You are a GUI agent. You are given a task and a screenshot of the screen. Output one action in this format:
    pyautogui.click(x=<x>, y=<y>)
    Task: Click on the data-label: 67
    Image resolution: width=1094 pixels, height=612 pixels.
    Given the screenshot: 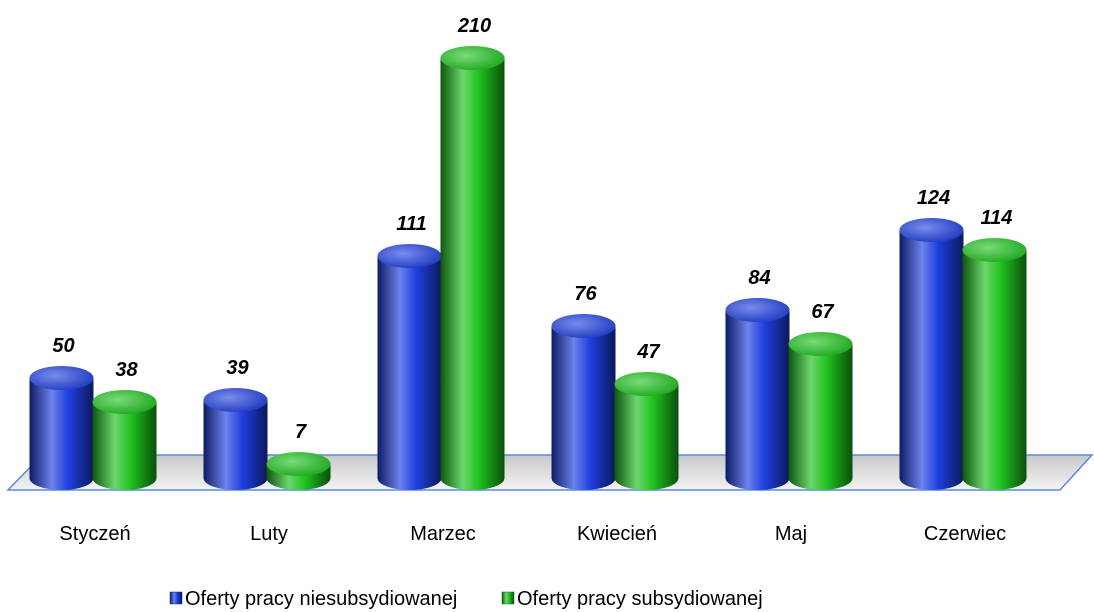 What is the action you would take?
    pyautogui.click(x=822, y=312)
    